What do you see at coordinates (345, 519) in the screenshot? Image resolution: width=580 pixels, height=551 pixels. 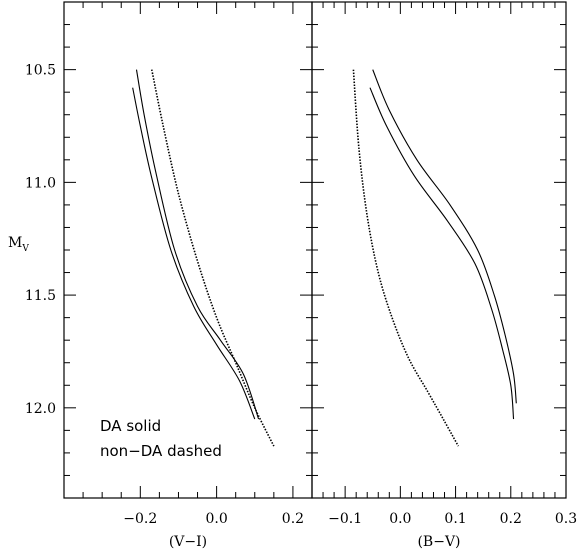 I see `x-tick-label: −0.1` at bounding box center [345, 519].